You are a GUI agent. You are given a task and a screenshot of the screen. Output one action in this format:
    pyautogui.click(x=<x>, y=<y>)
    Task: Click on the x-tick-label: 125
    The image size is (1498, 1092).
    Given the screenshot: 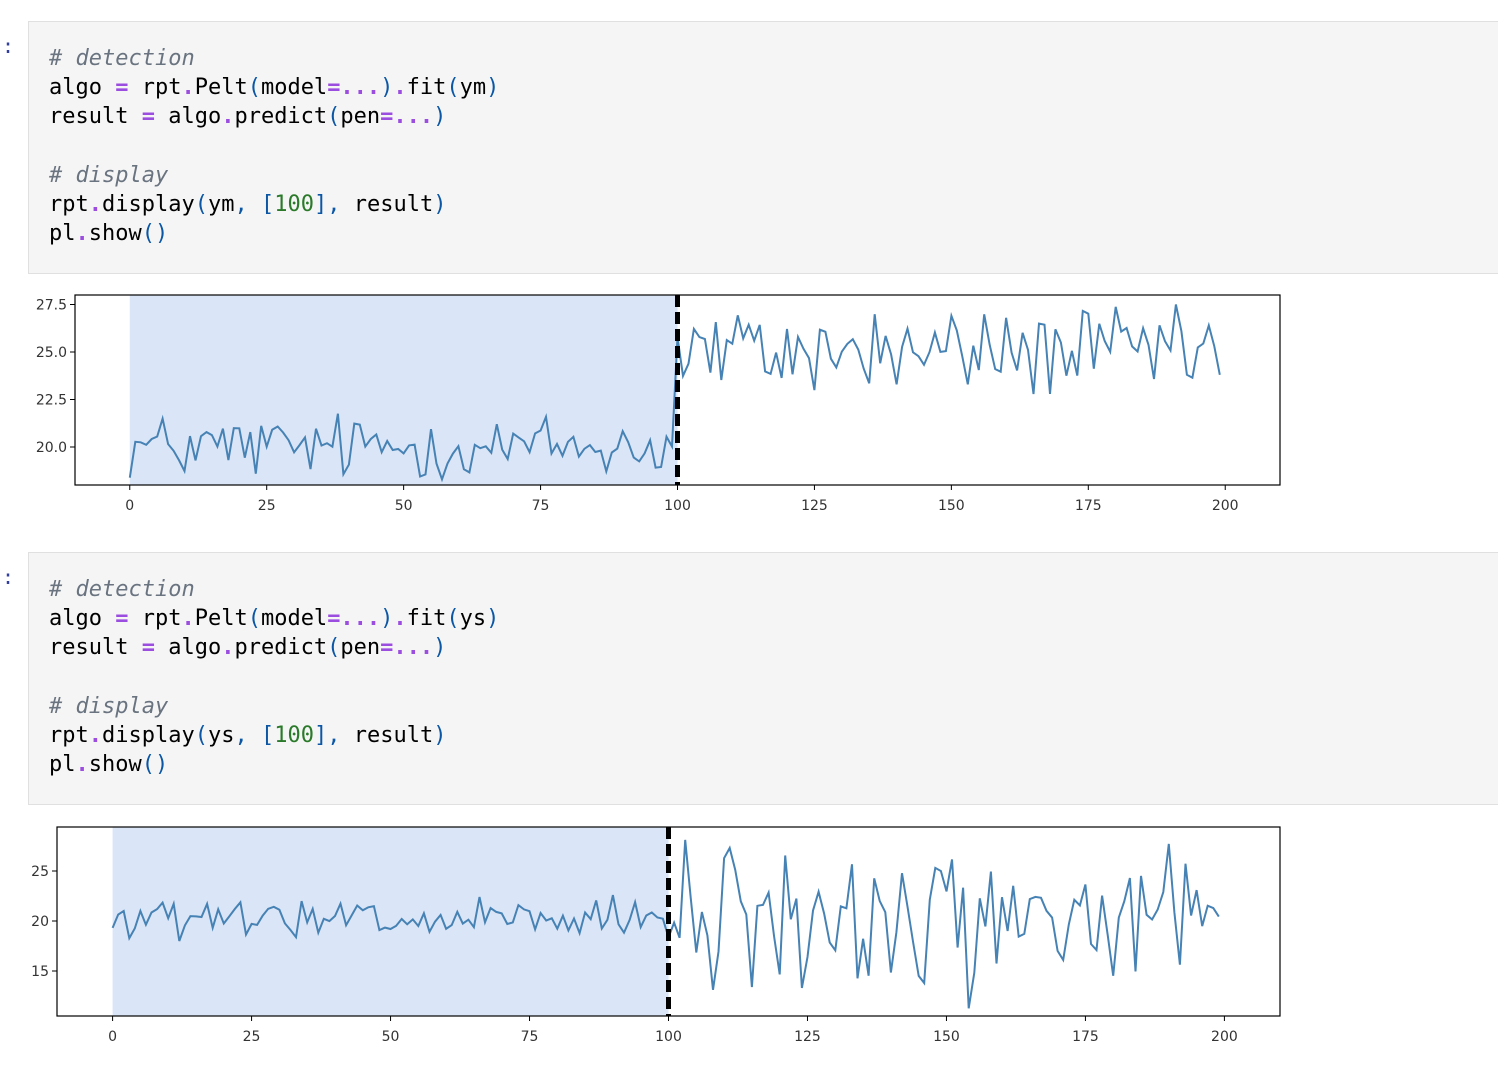 What is the action you would take?
    pyautogui.click(x=814, y=506)
    